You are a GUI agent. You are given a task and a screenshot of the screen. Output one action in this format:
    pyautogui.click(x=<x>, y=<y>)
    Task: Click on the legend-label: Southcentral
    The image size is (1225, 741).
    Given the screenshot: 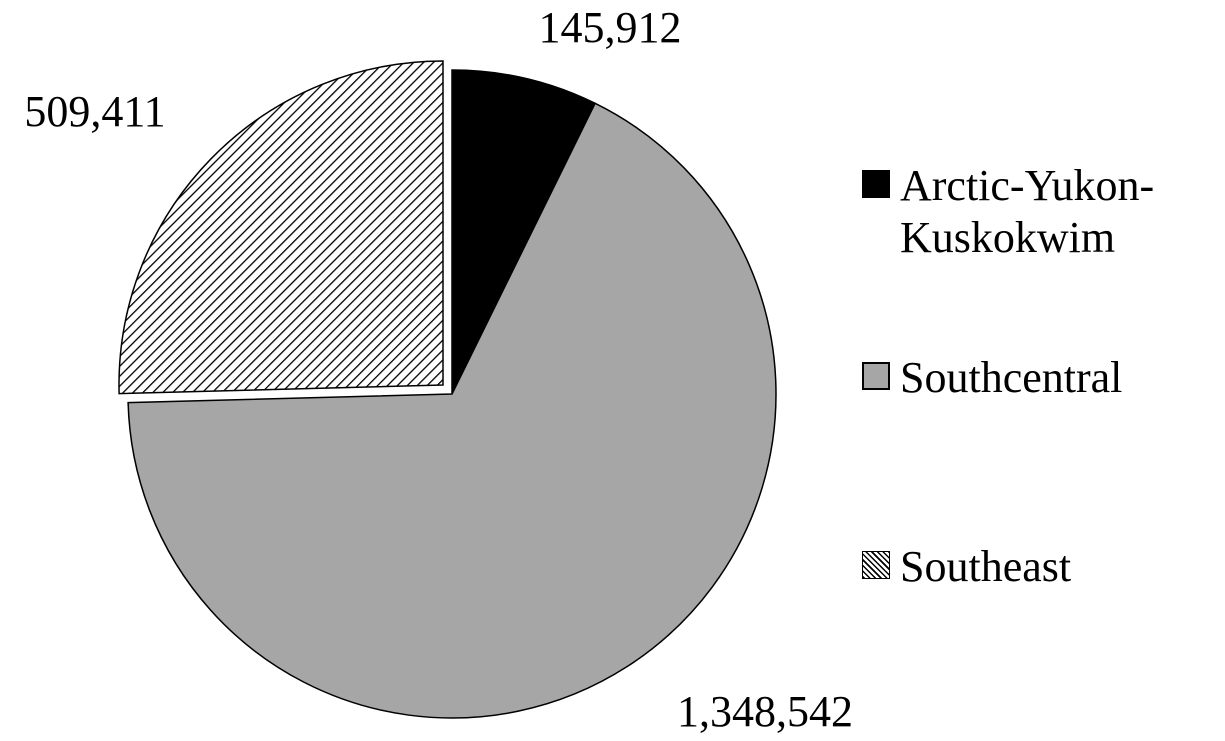 What is the action you would take?
    pyautogui.click(x=1011, y=377)
    